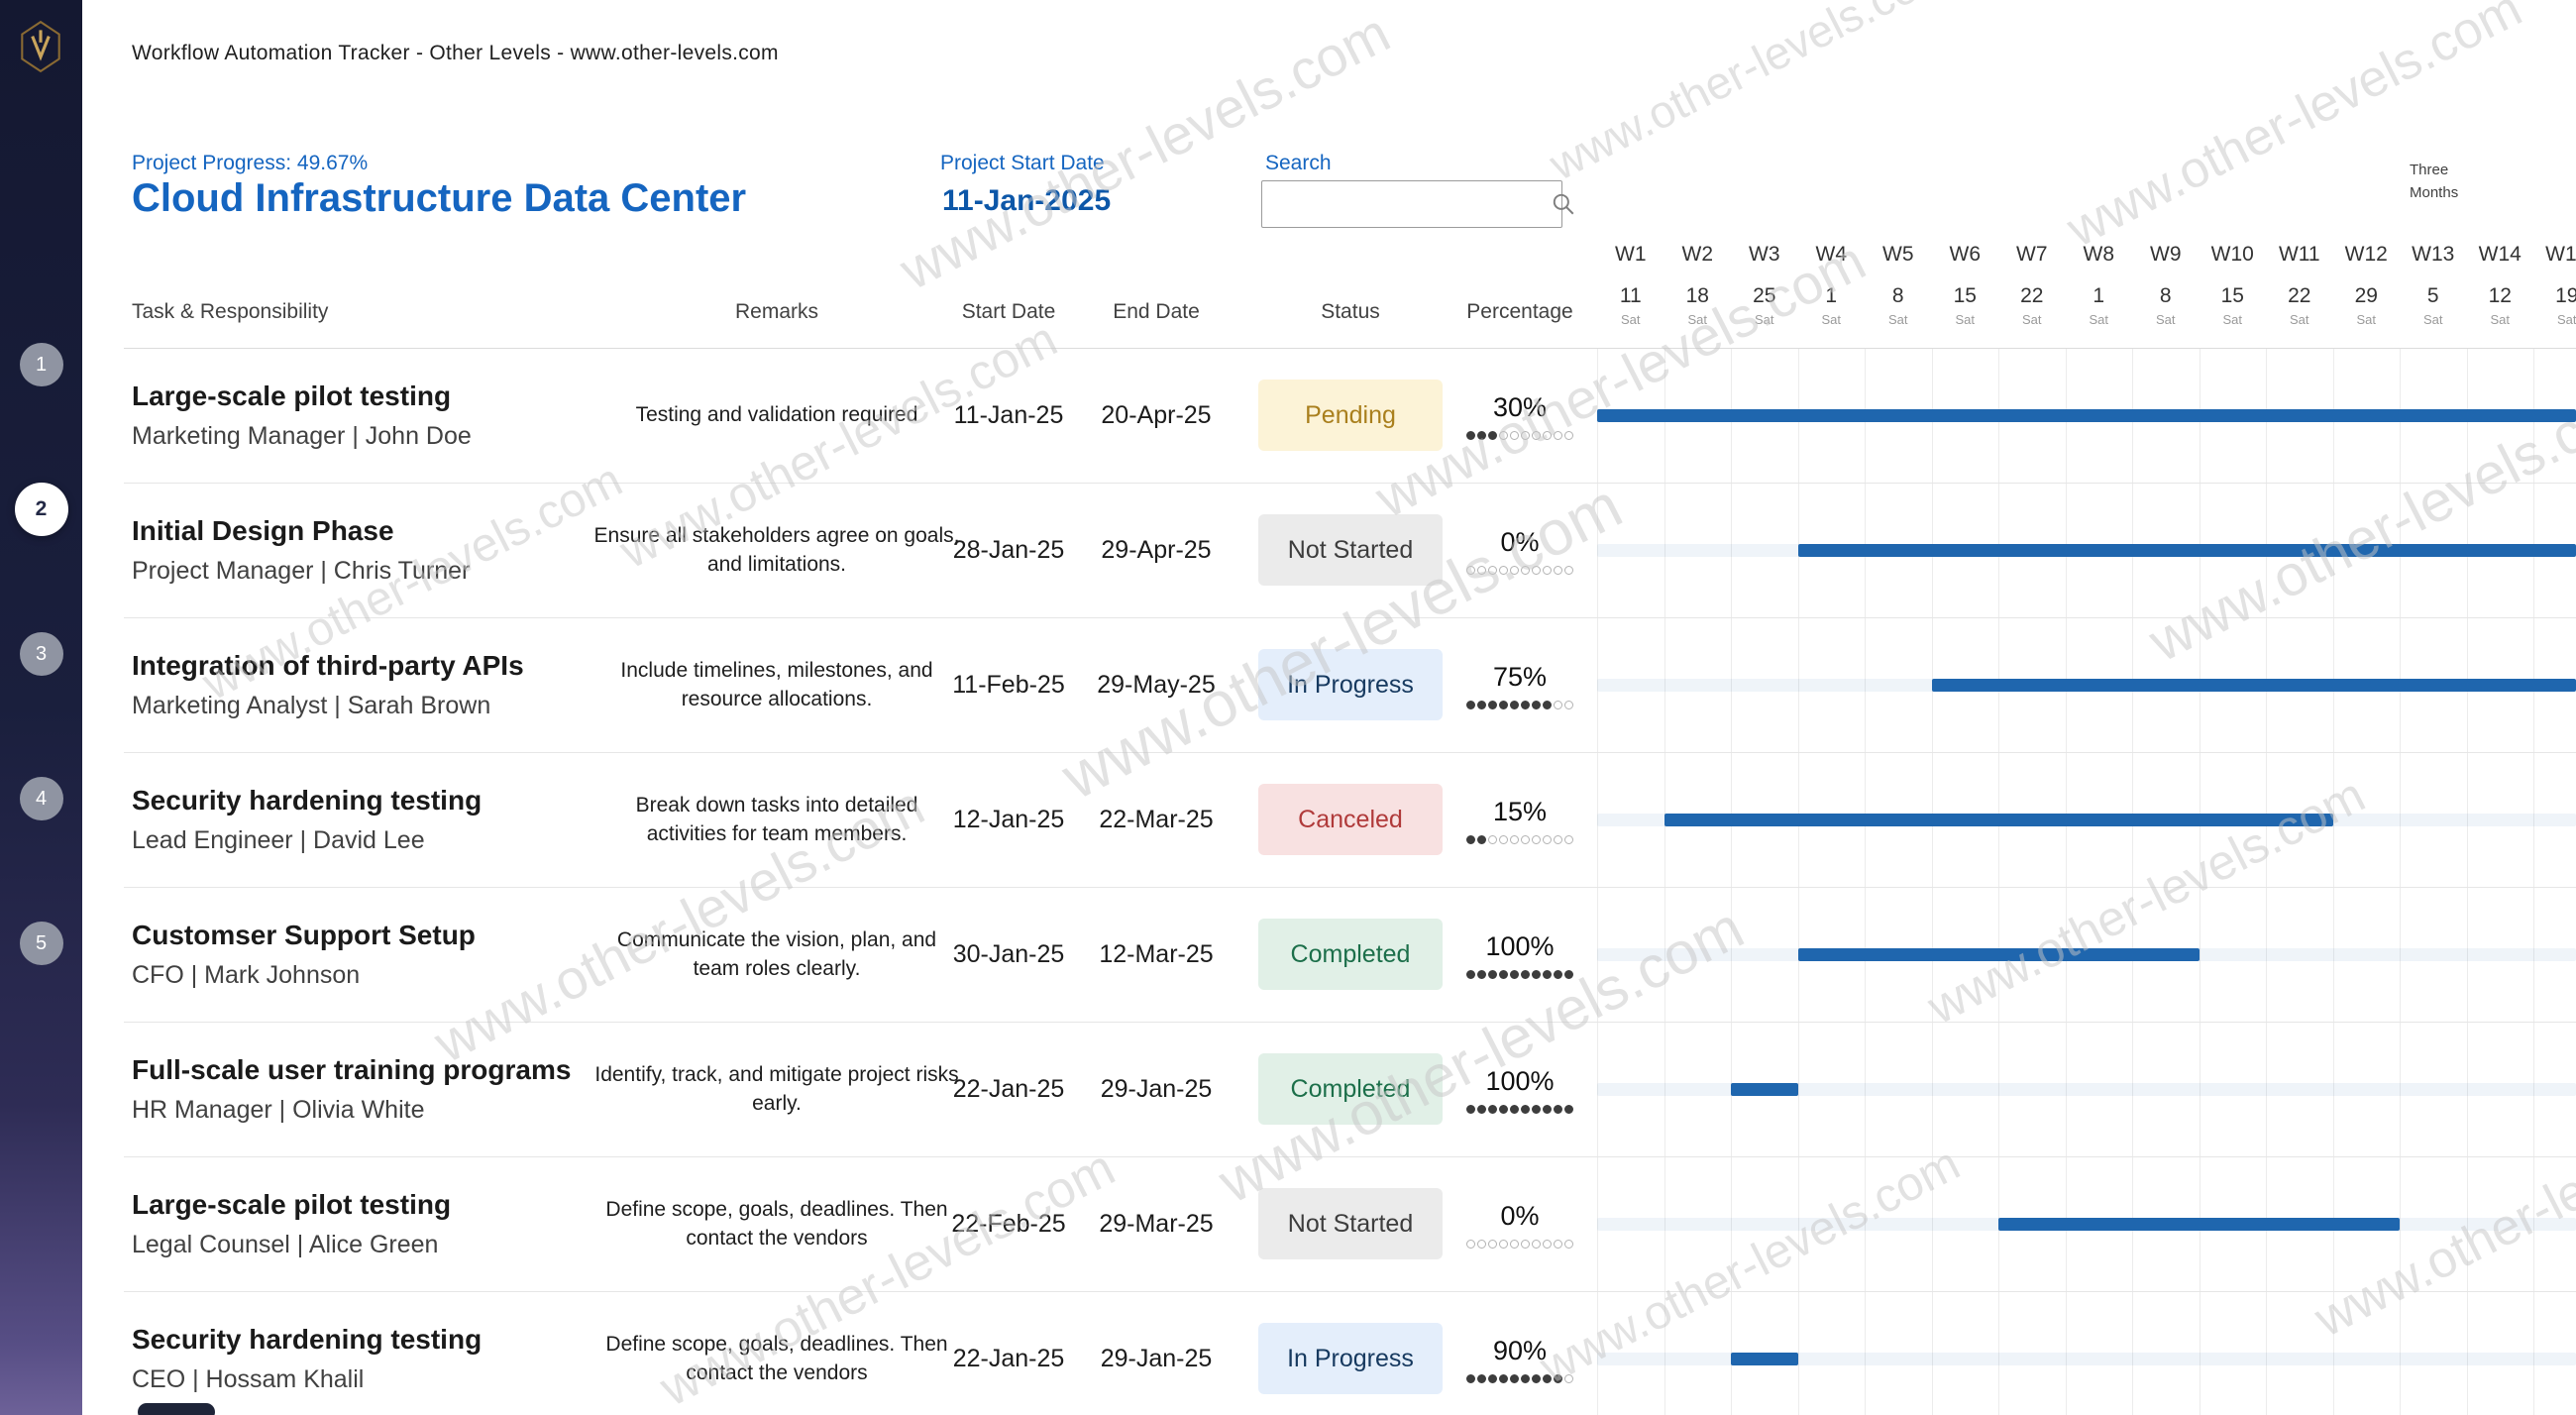  What do you see at coordinates (1751, 95) in the screenshot?
I see `watermark-text: www.other-levels.com` at bounding box center [1751, 95].